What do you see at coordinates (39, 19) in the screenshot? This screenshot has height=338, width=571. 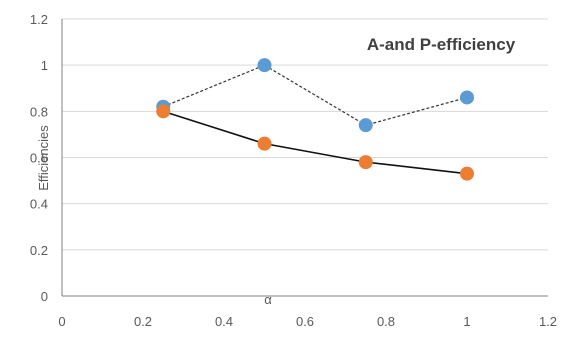 I see `y-tick-label: 1.2` at bounding box center [39, 19].